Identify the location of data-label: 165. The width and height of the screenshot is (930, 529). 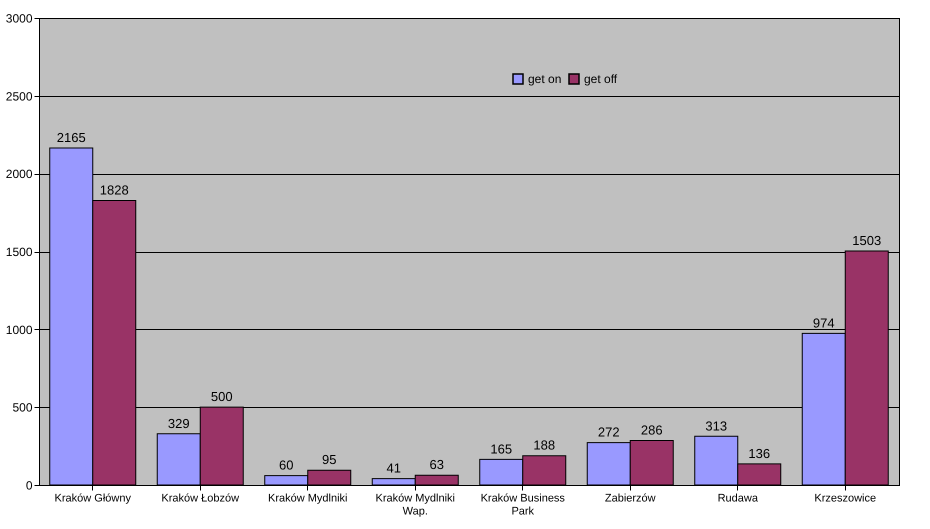
(501, 448).